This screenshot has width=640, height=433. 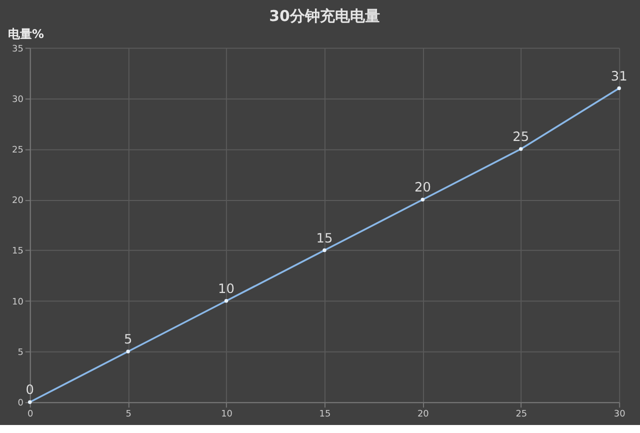 What do you see at coordinates (18, 201) in the screenshot?
I see `y-tick-label: 20` at bounding box center [18, 201].